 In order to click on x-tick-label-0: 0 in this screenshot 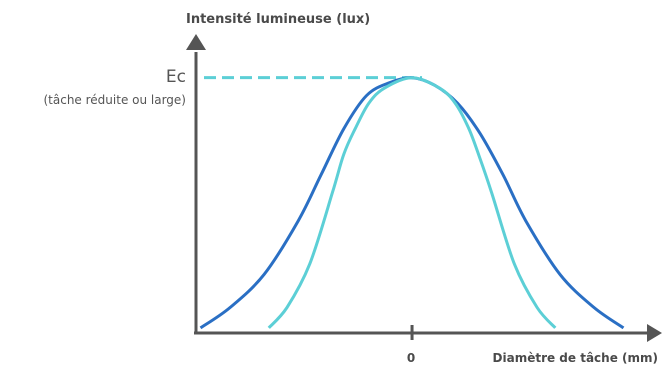, I will do `click(411, 358)`.